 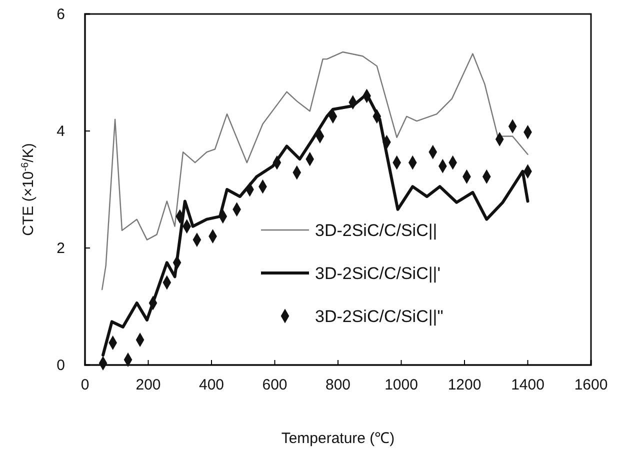 I want to click on x-tick-label: 0, so click(x=85, y=385).